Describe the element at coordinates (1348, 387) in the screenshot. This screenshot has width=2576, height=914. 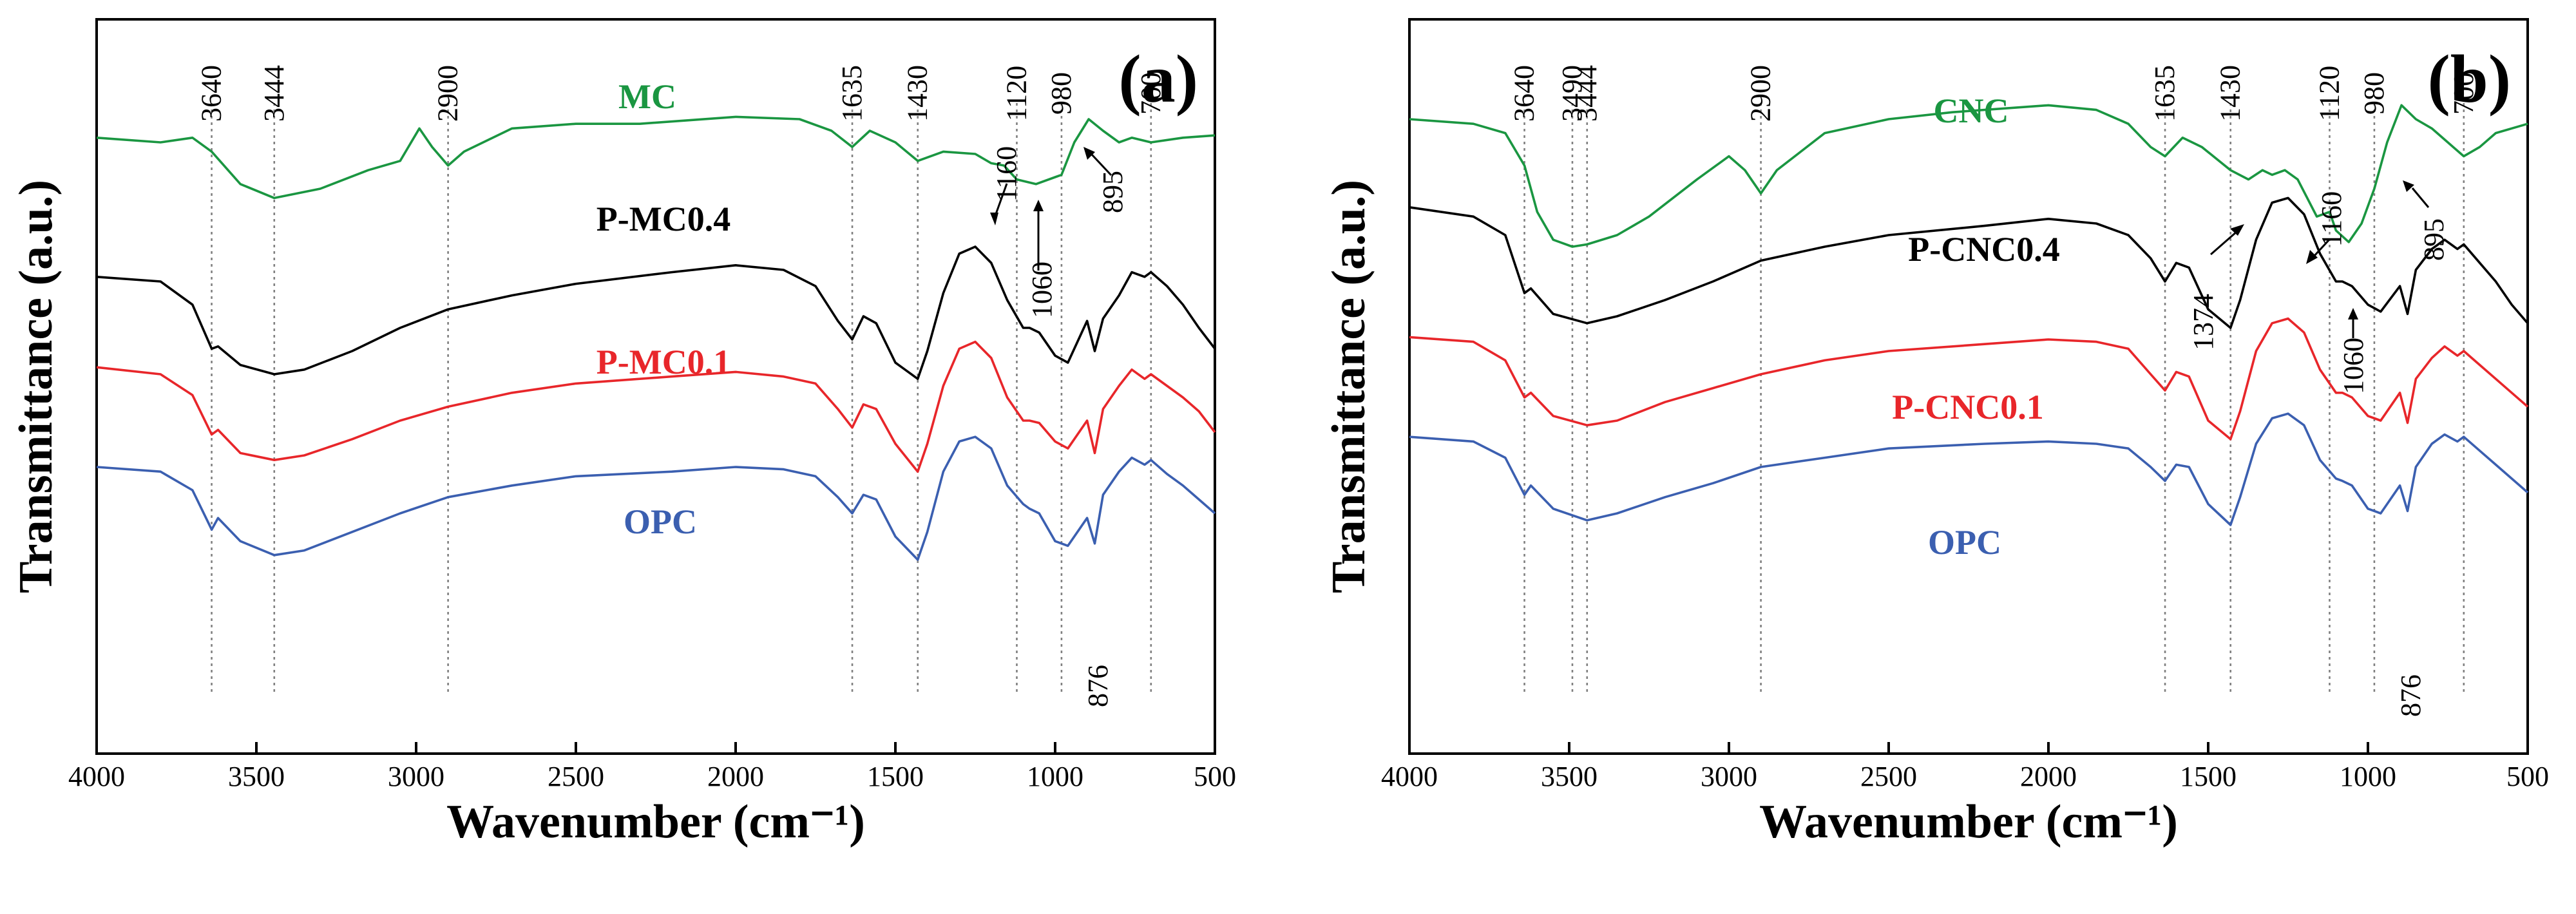
I see `y-axis-title-b: Transmittance (a.u.)` at that location.